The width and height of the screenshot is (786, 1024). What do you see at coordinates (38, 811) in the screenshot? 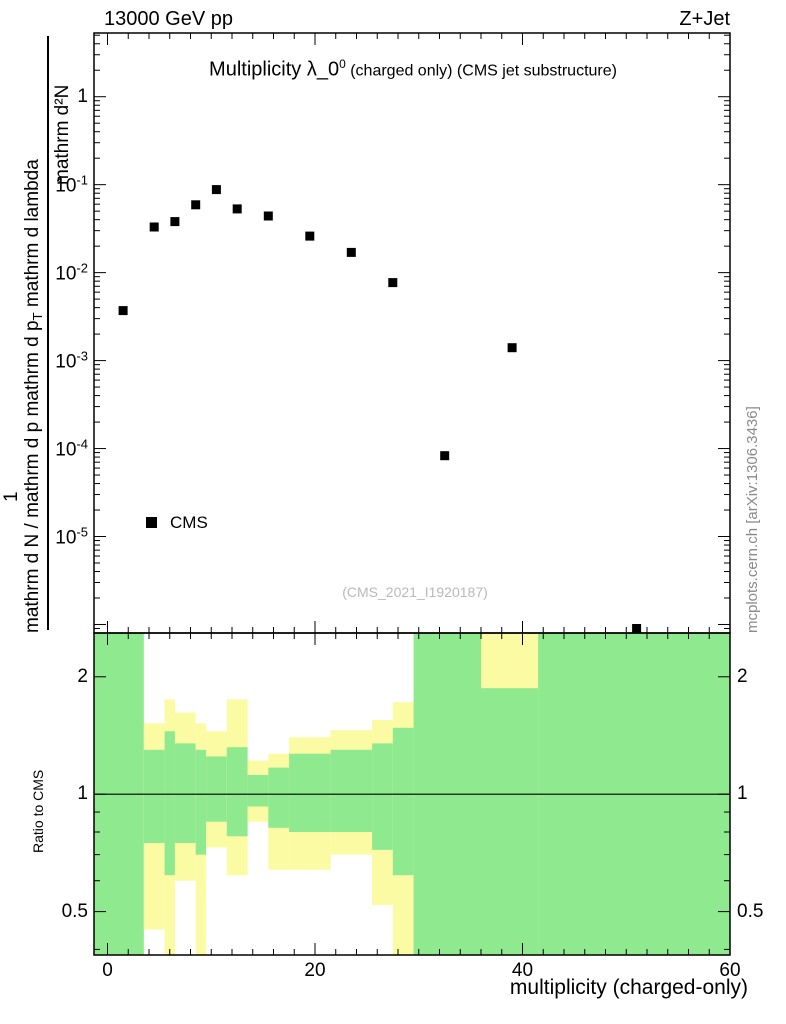
I see `ratio-y-axis-label: Ratio to CMS` at bounding box center [38, 811].